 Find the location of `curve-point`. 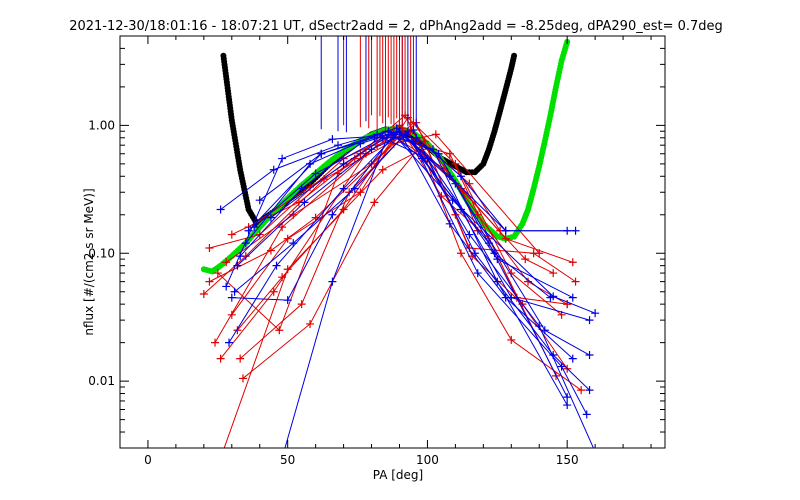

curve-point is located at coordinates (514, 55).